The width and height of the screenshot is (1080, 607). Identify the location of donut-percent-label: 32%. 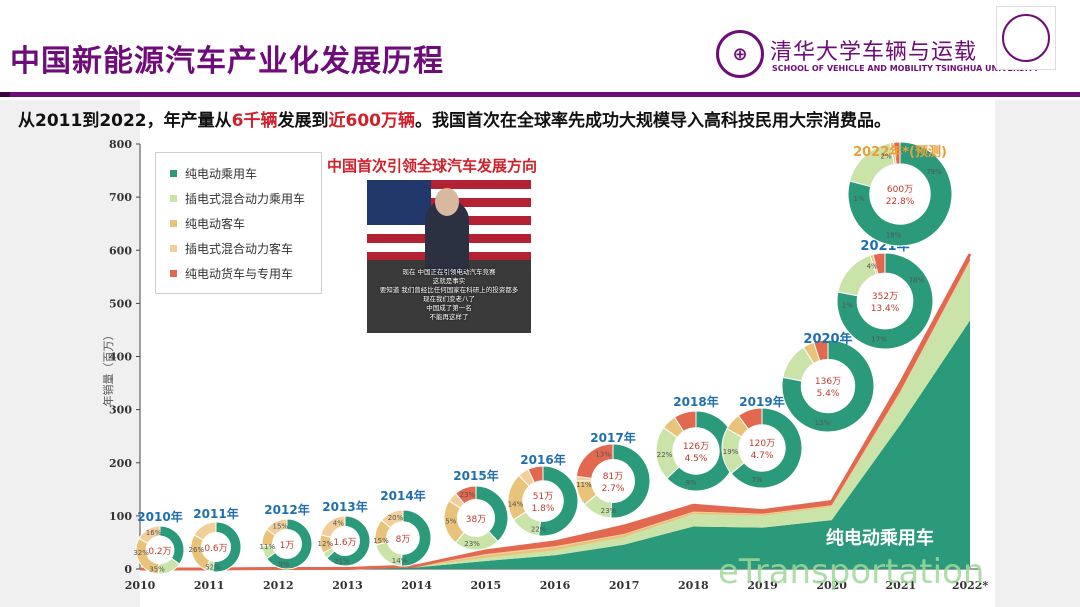
(141, 553).